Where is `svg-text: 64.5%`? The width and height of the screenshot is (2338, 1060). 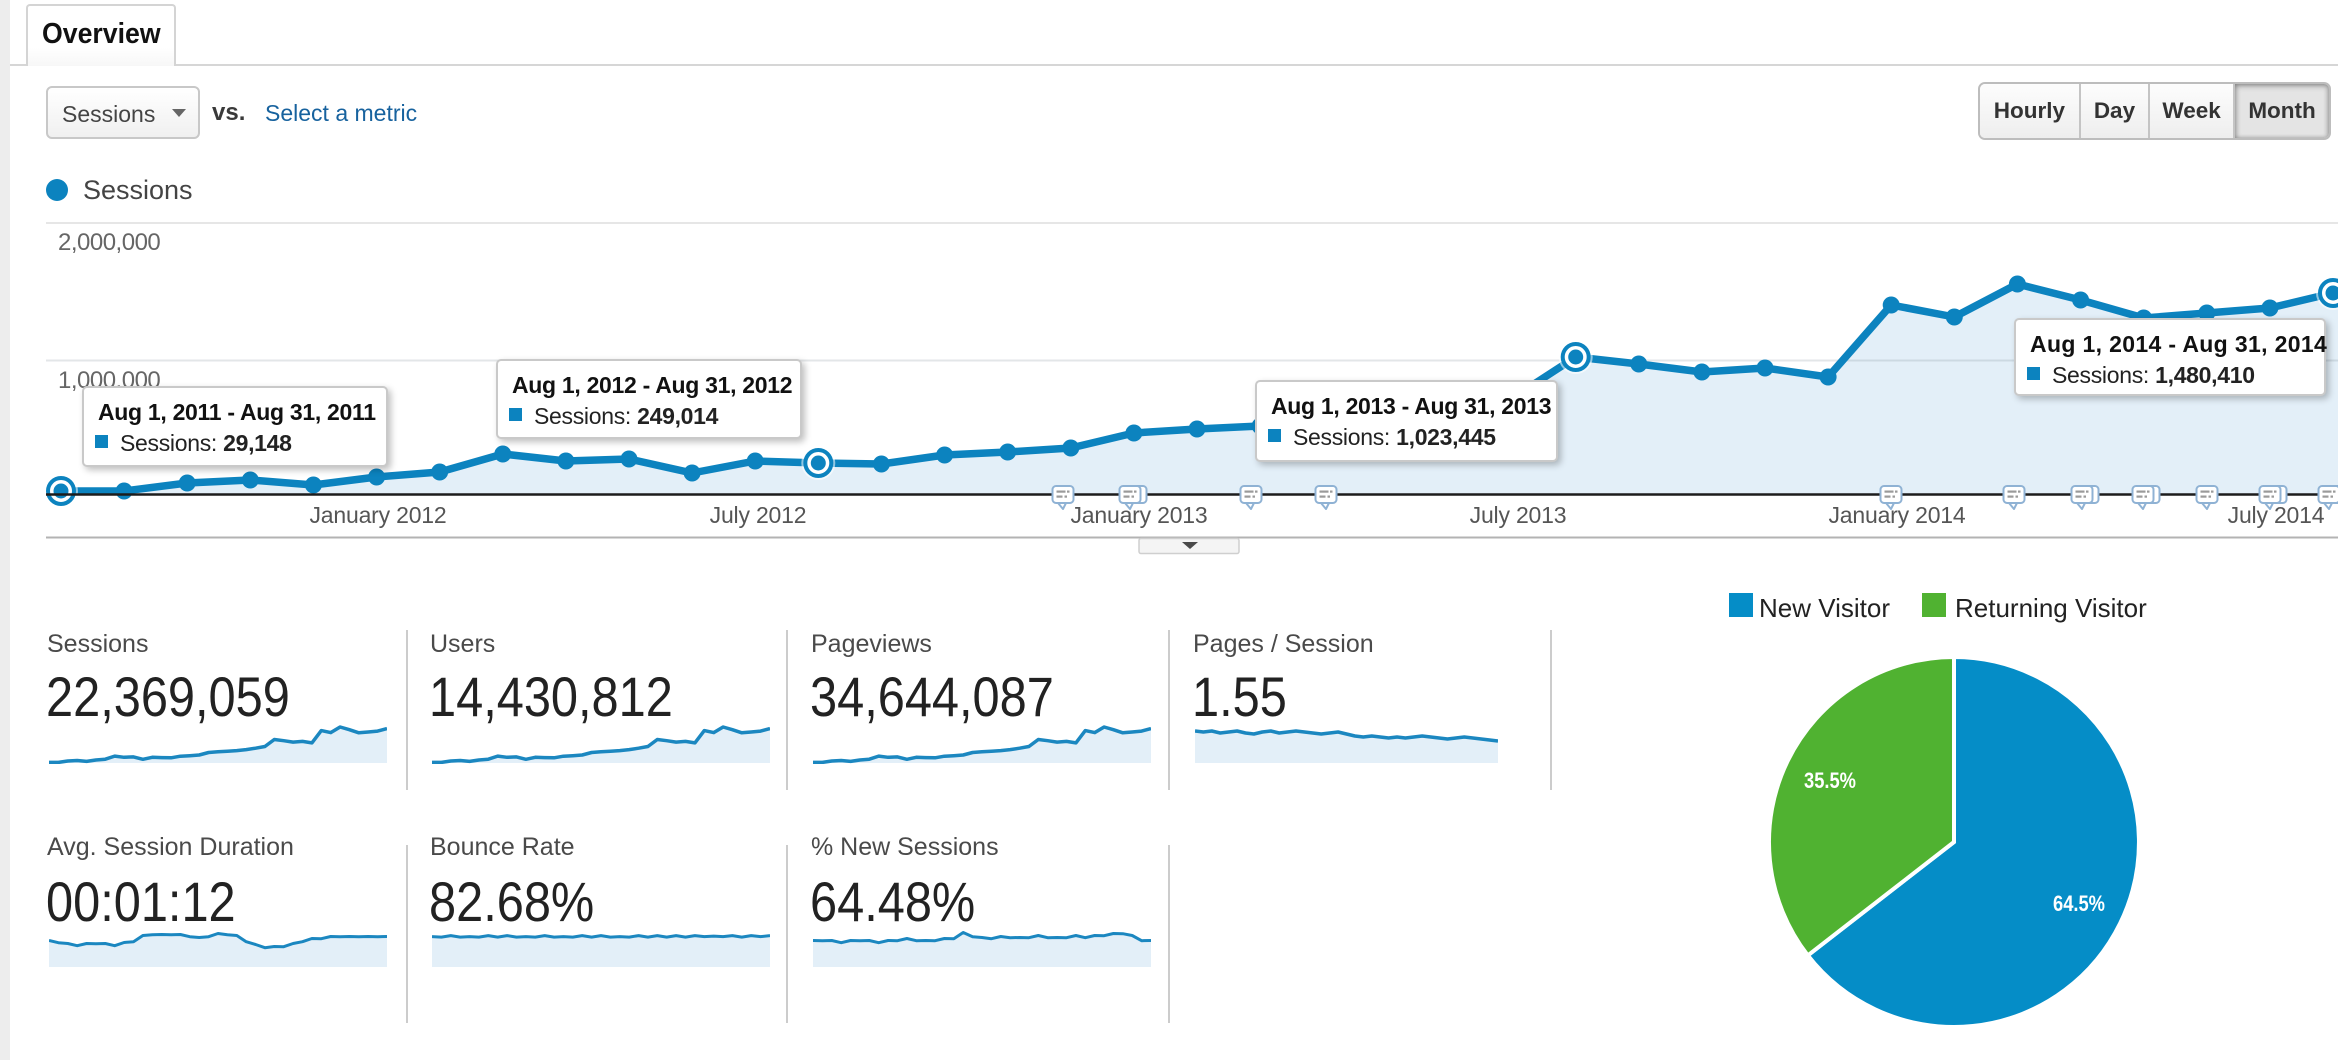
svg-text: 64.5% is located at coordinates (2079, 903).